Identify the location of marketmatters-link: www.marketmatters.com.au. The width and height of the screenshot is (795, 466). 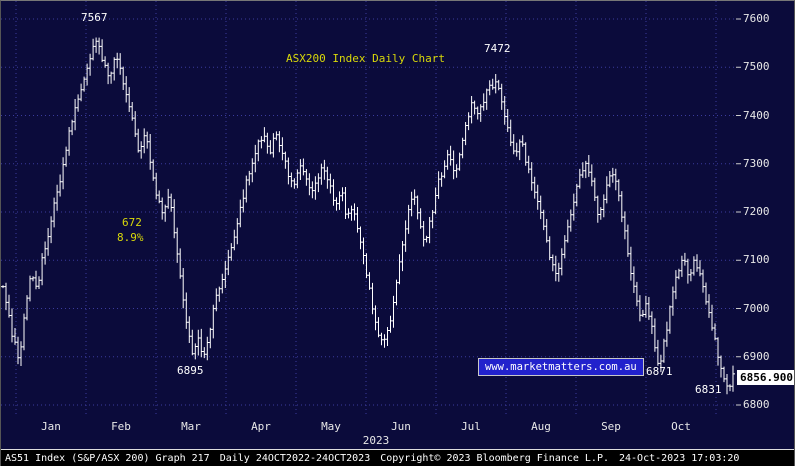
(561, 367).